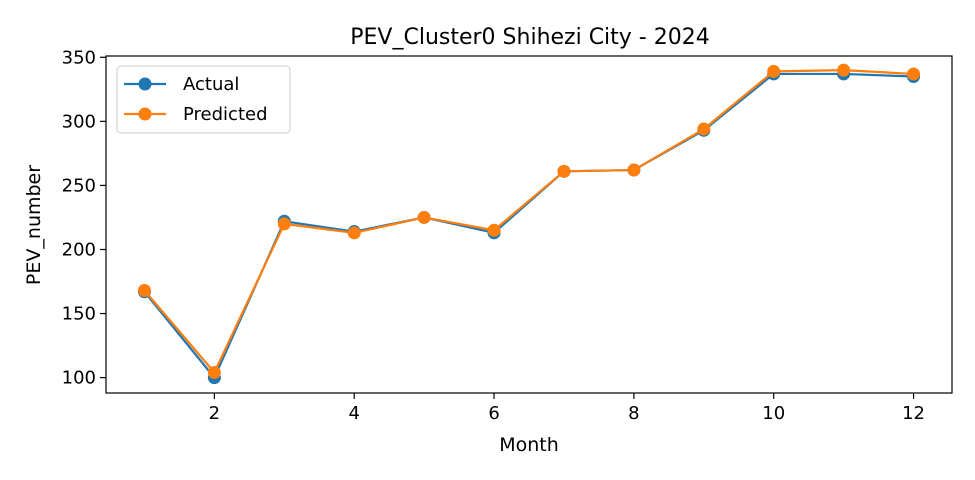 The image size is (975, 480). Describe the element at coordinates (214, 413) in the screenshot. I see `x-tick-label: 2` at that location.